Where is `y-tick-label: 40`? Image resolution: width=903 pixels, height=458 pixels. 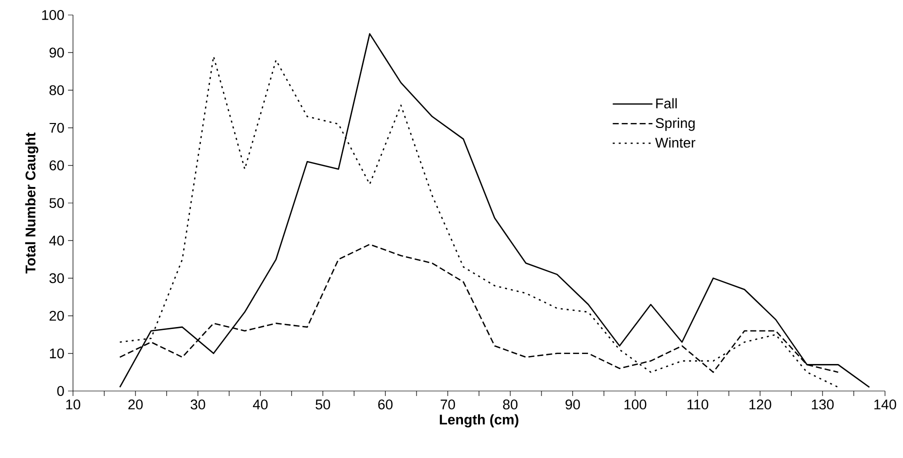 y-tick-label: 40 is located at coordinates (56, 241).